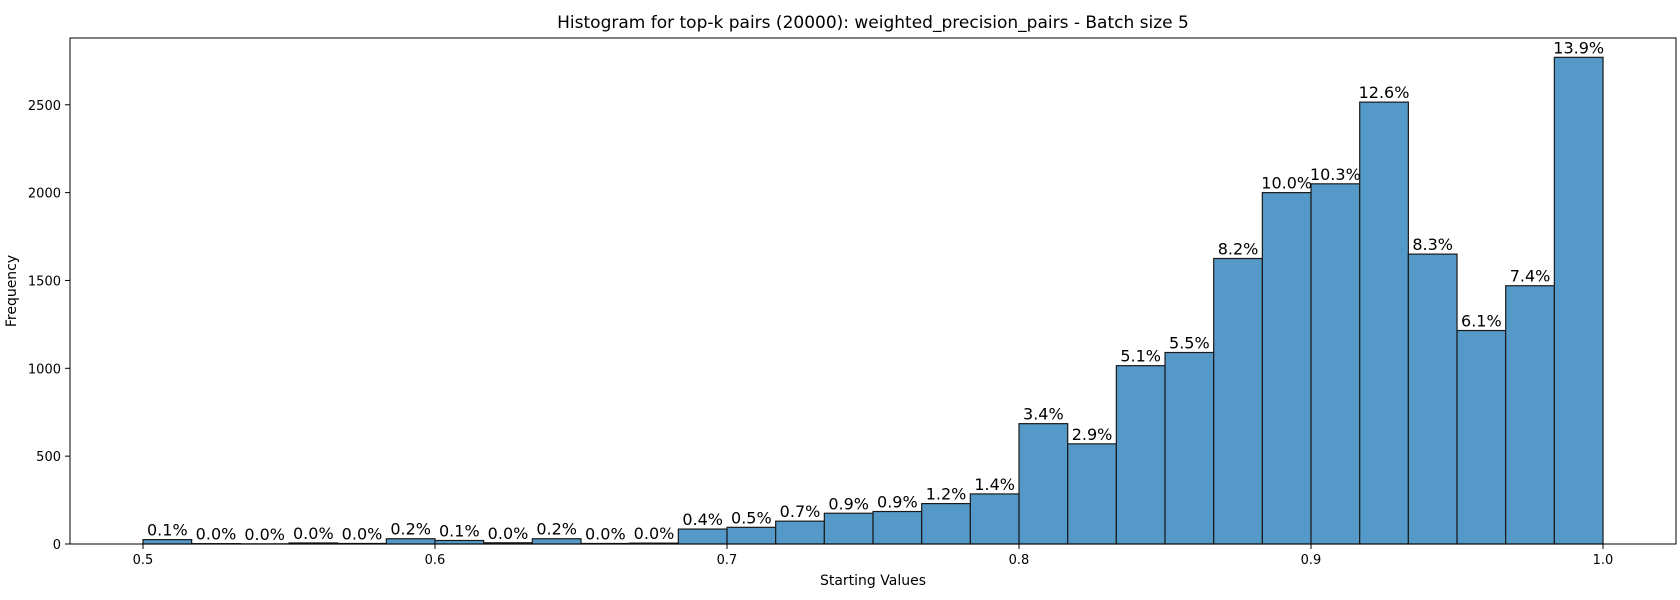 The image size is (1680, 600). I want to click on bar-value-label: 5.5%, so click(1189, 342).